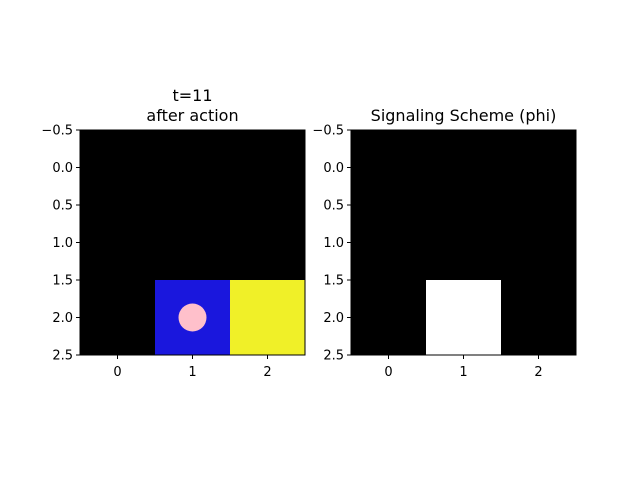 This screenshot has height=480, width=640. I want to click on panel-title: after action, so click(192, 115).